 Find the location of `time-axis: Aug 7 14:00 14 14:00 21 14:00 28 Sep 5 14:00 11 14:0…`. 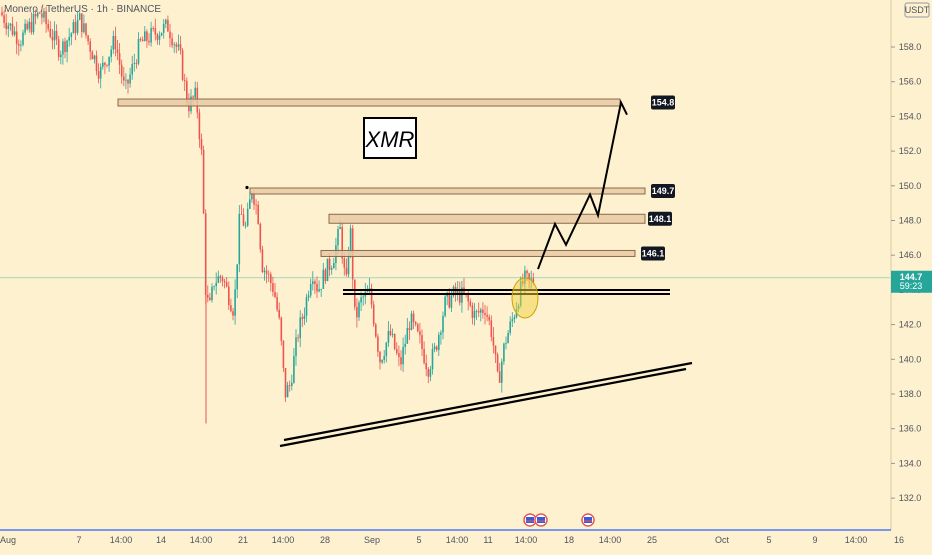

time-axis: Aug 7 14:00 14 14:00 21 14:00 28 Sep 5 14:00 11 14:0… is located at coordinates (452, 540).